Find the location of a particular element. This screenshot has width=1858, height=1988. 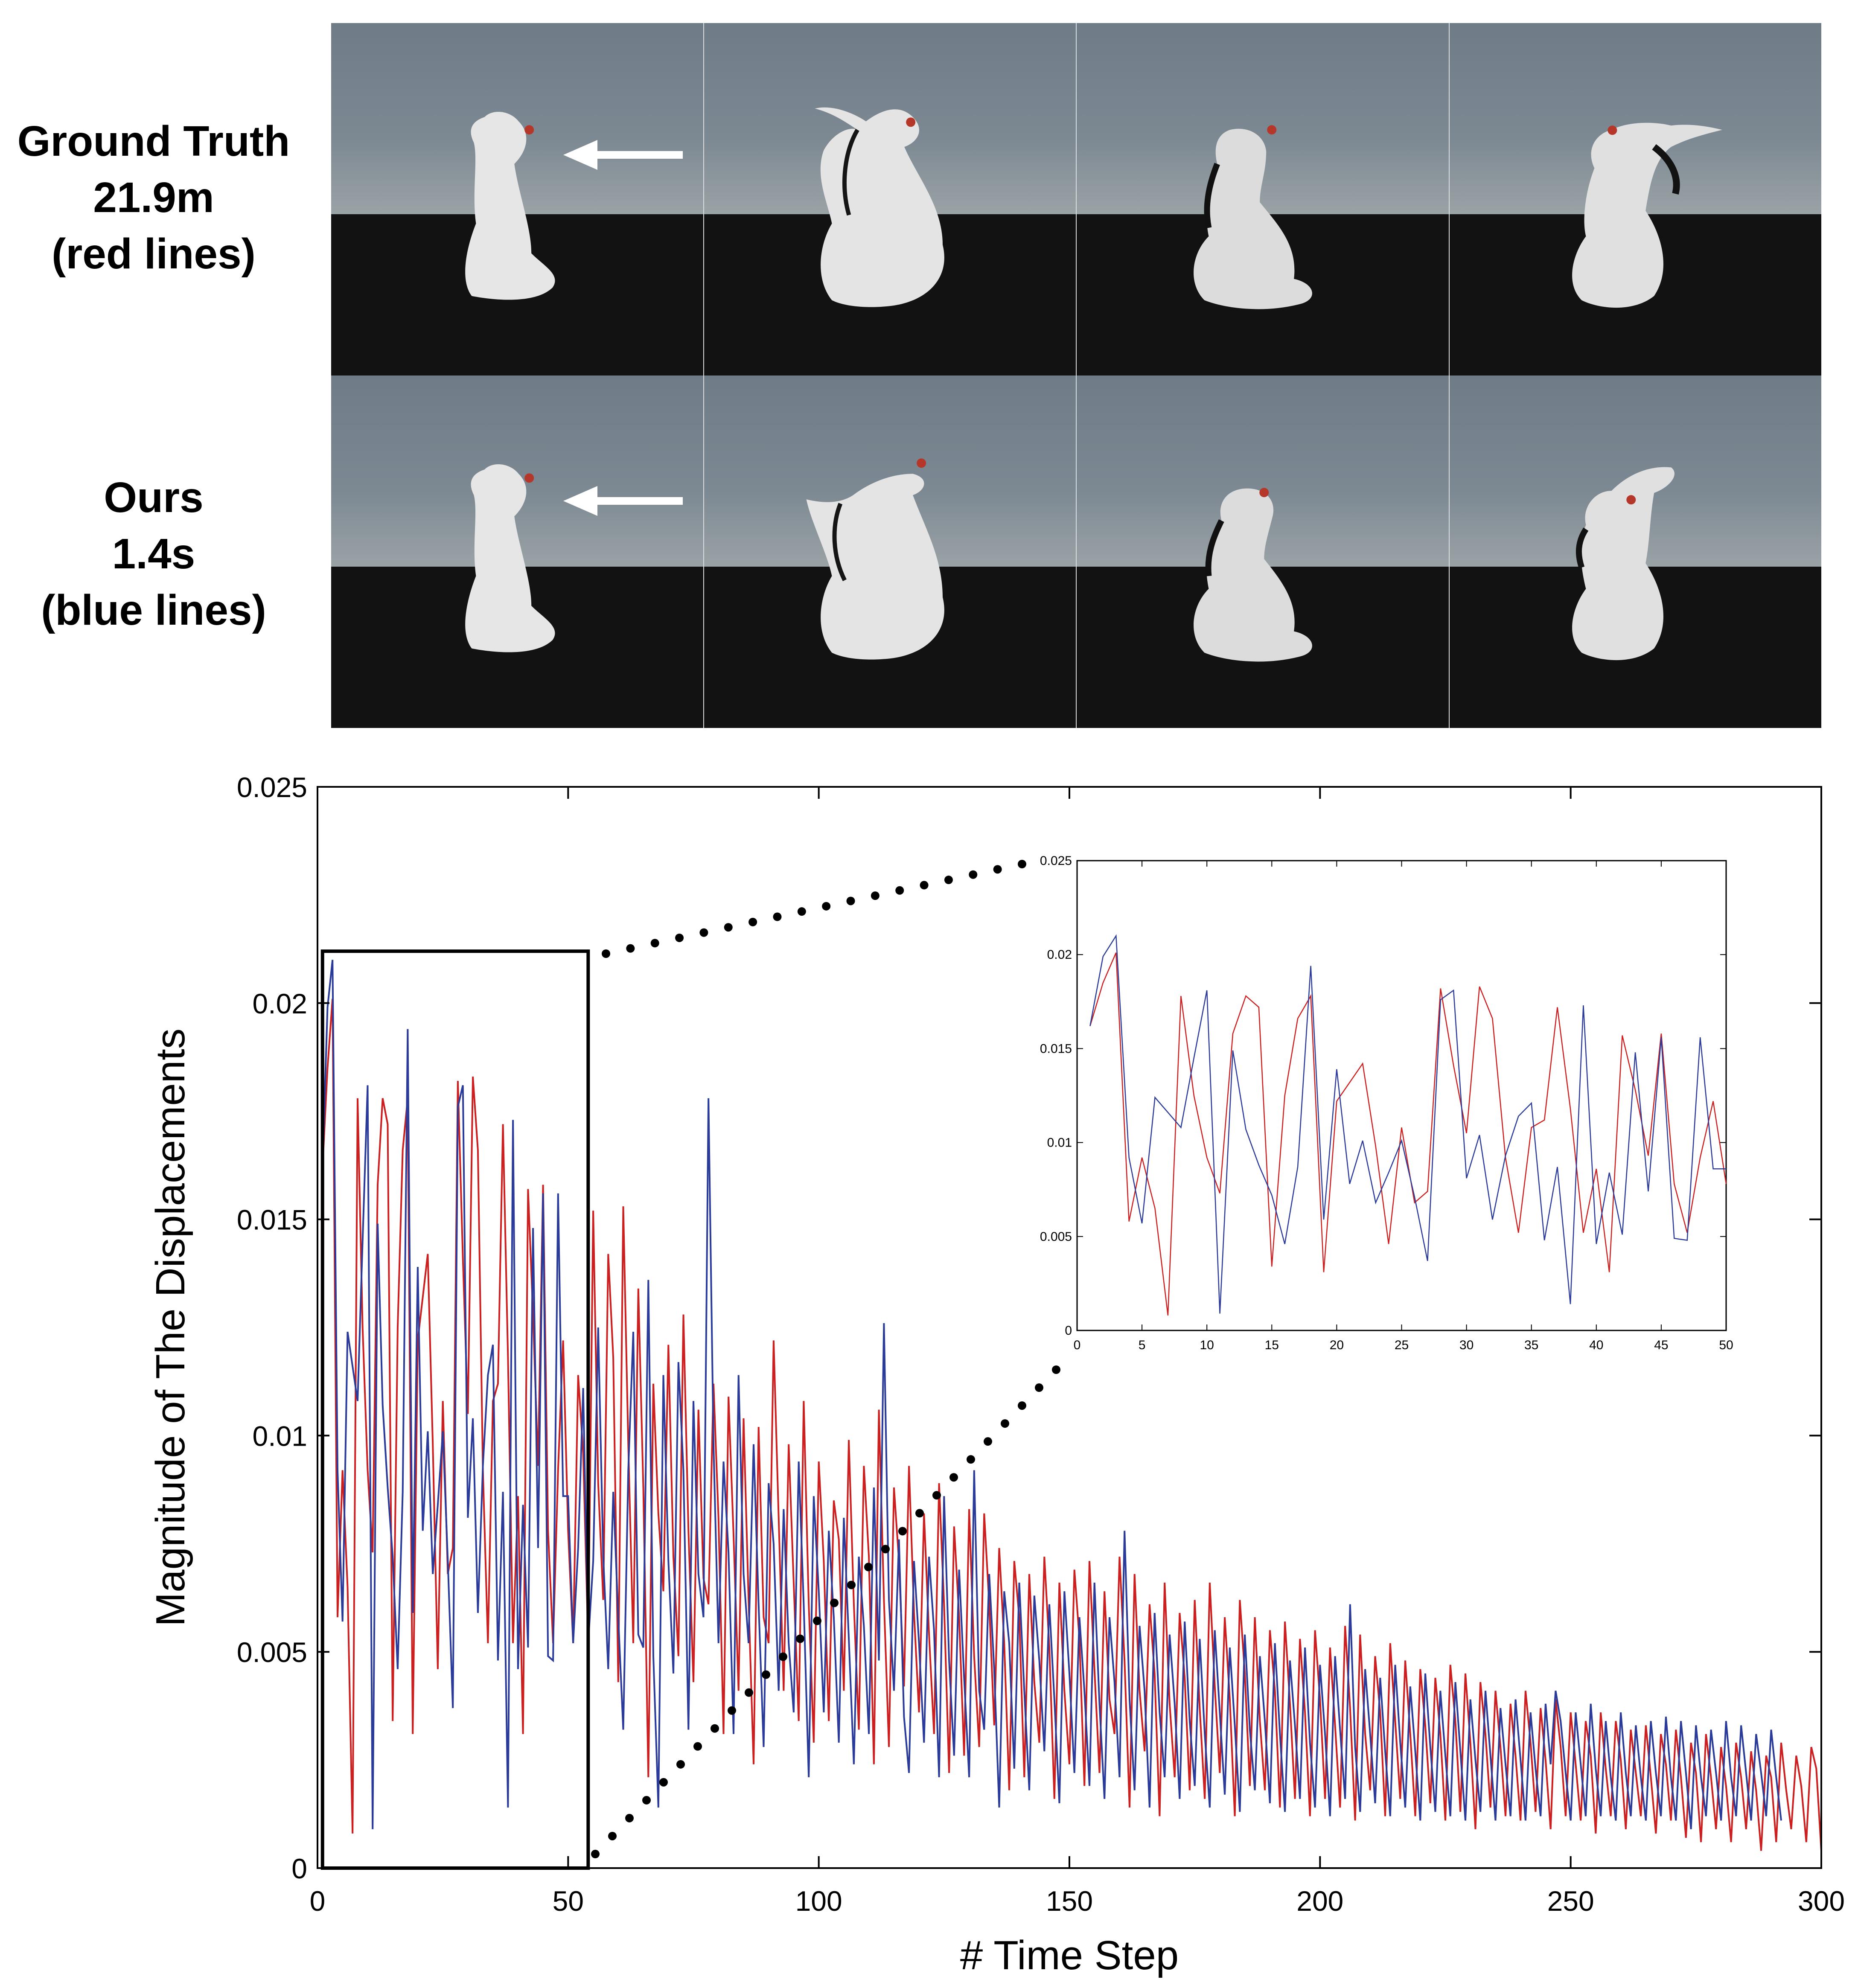

inset-x-tick-label: 15 is located at coordinates (1272, 1345).